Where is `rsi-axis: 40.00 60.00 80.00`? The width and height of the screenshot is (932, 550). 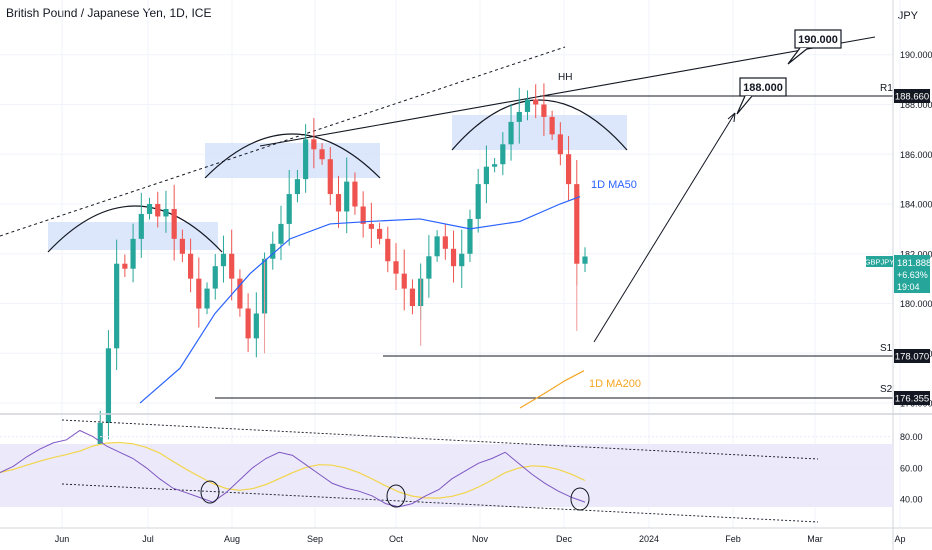
rsi-axis: 40.00 60.00 80.00 is located at coordinates (911, 468).